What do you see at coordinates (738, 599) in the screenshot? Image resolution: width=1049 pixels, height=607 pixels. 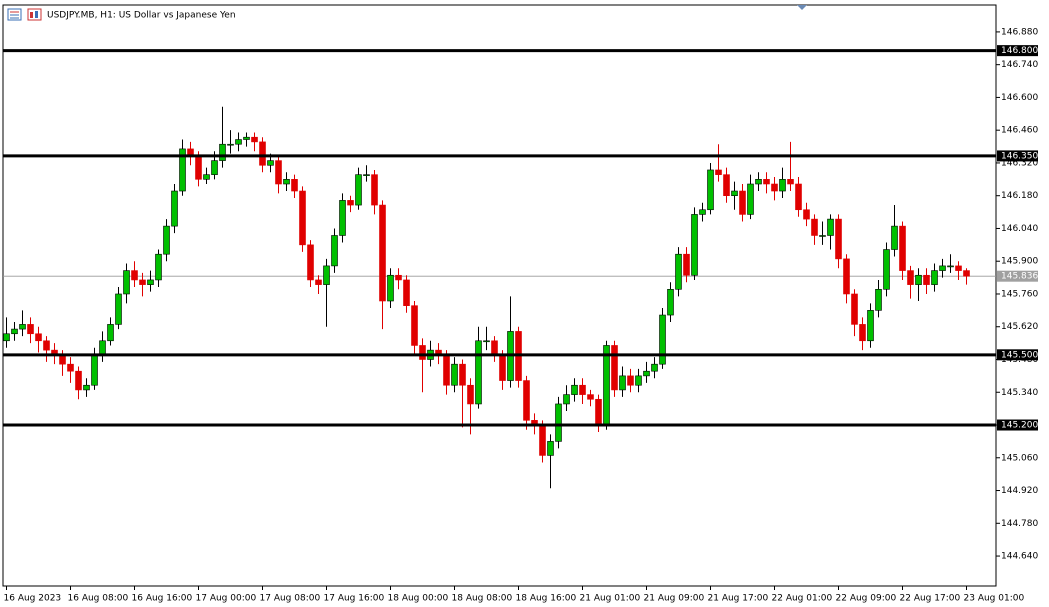 I see `x-tick-label: 21 Aug 17:00` at bounding box center [738, 599].